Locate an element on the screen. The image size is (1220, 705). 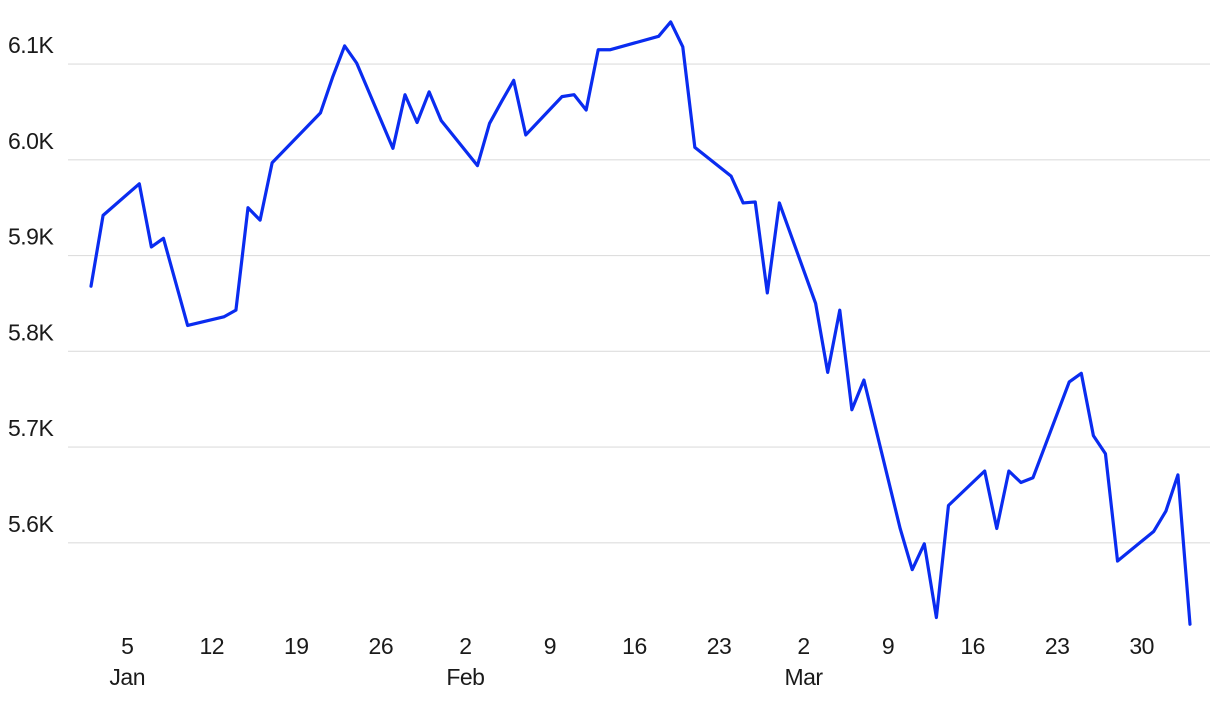
x-month-label: Mar is located at coordinates (803, 677).